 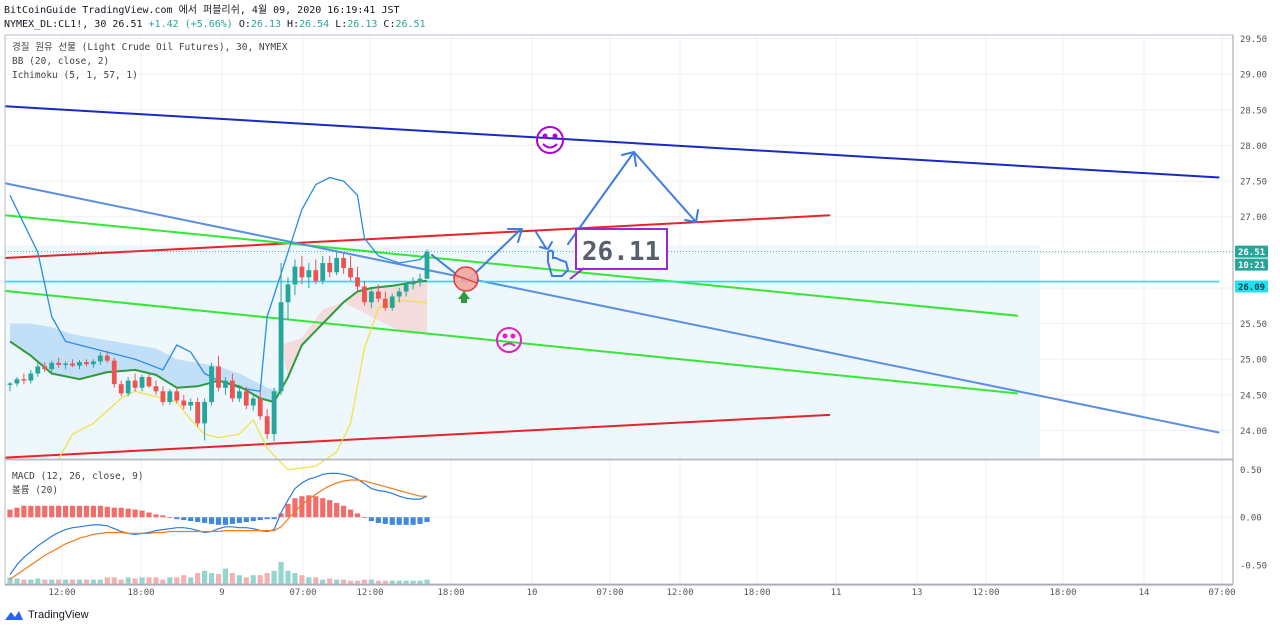 I want to click on price-axis-label: 24.00, so click(x=1253, y=432).